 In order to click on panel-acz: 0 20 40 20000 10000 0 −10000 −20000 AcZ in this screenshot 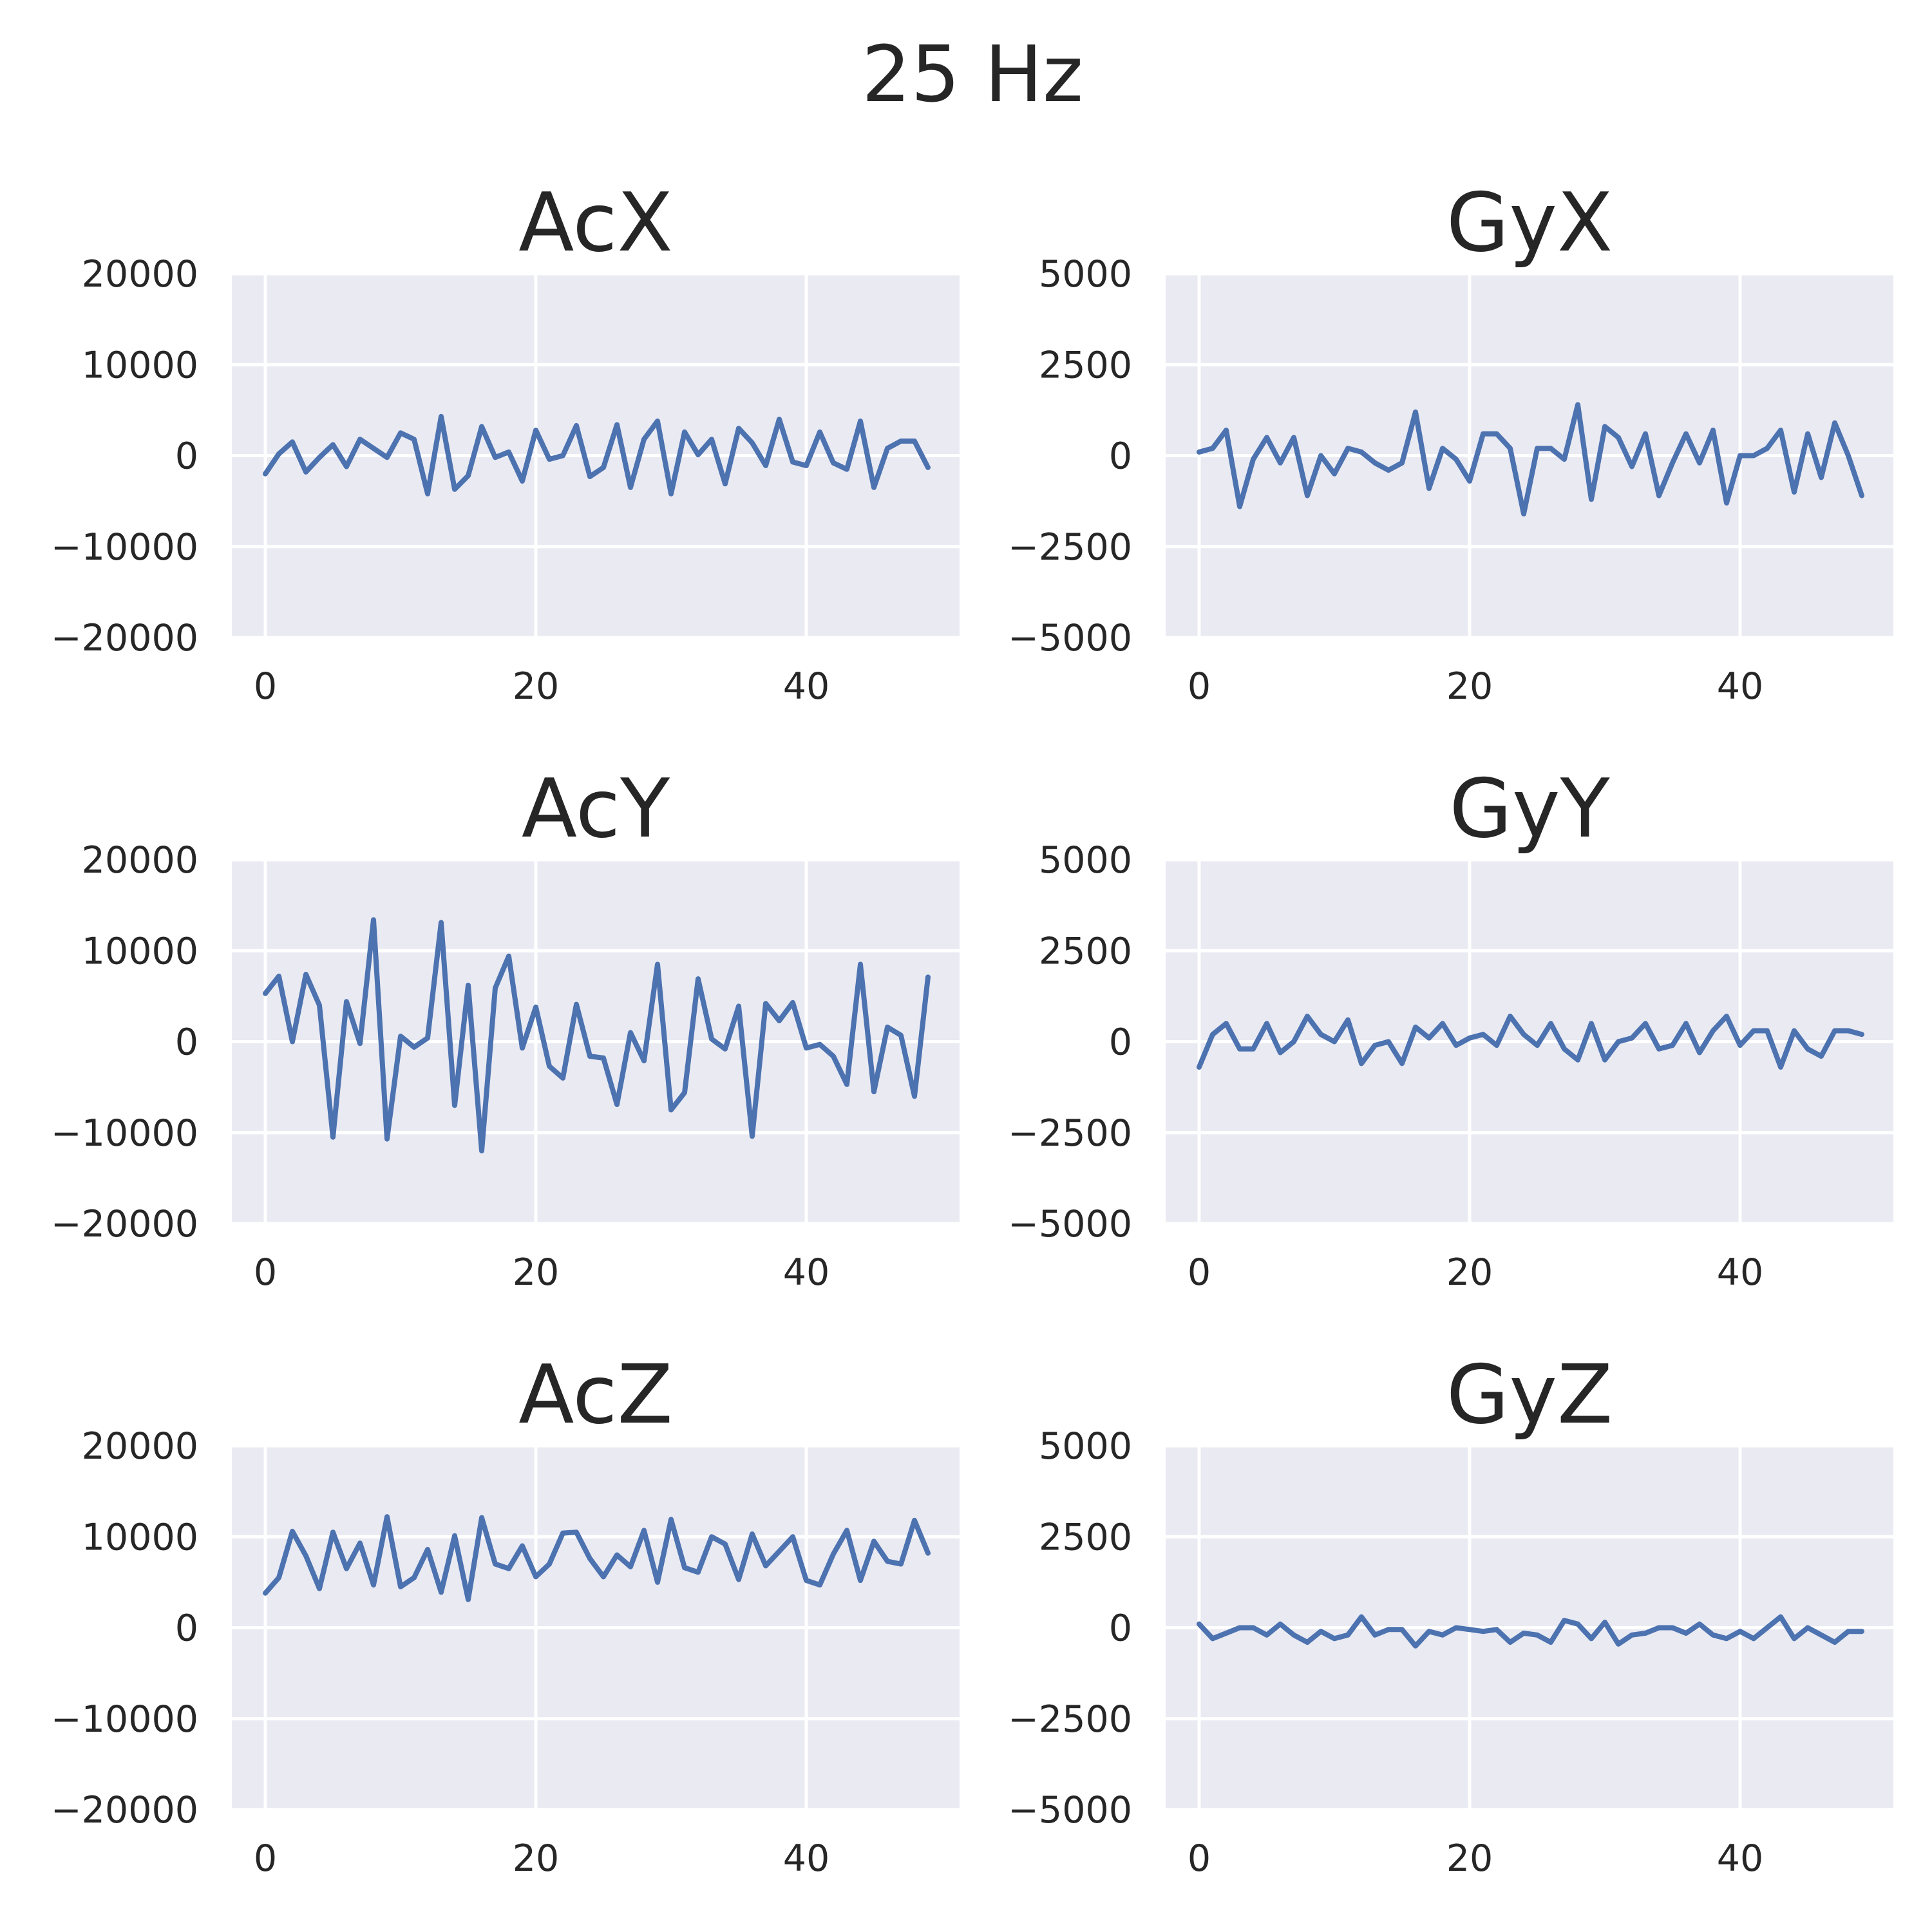, I will do `click(506, 1613)`.